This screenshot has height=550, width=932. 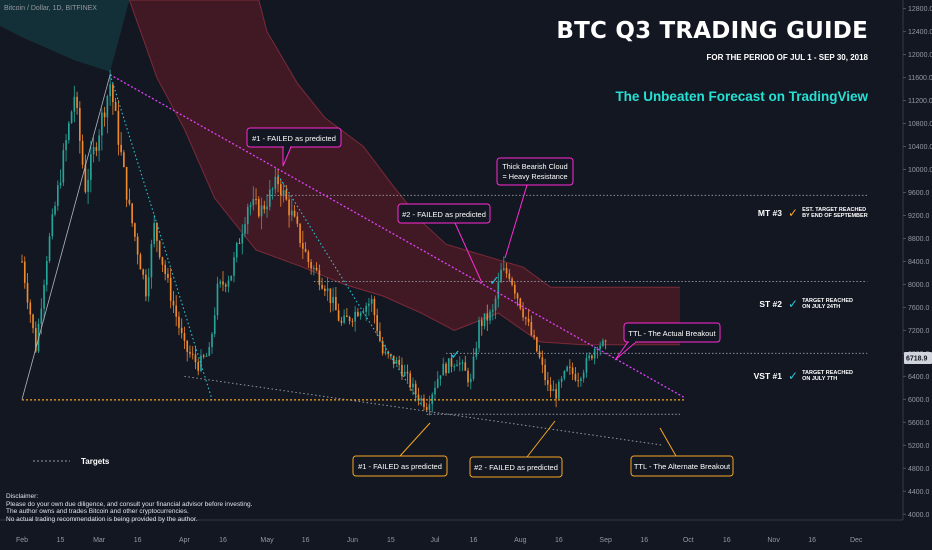 I want to click on time-tick-label: Jun, so click(x=352, y=540).